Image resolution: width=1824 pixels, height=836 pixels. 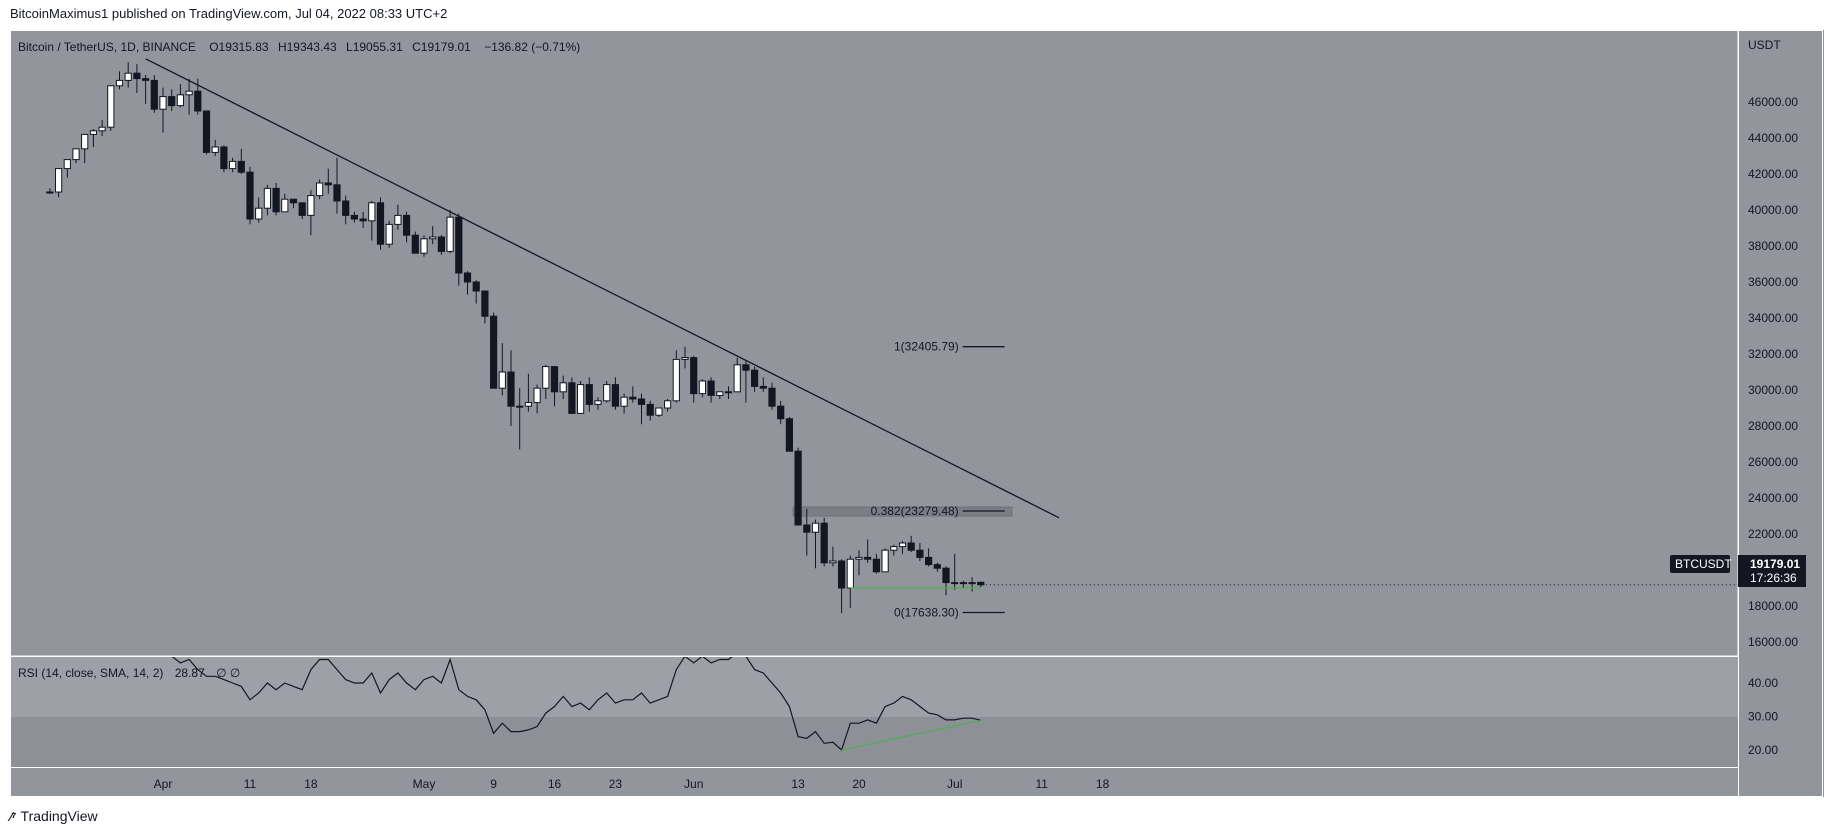 I want to click on price-tick-label: 24000.00, so click(x=1773, y=498).